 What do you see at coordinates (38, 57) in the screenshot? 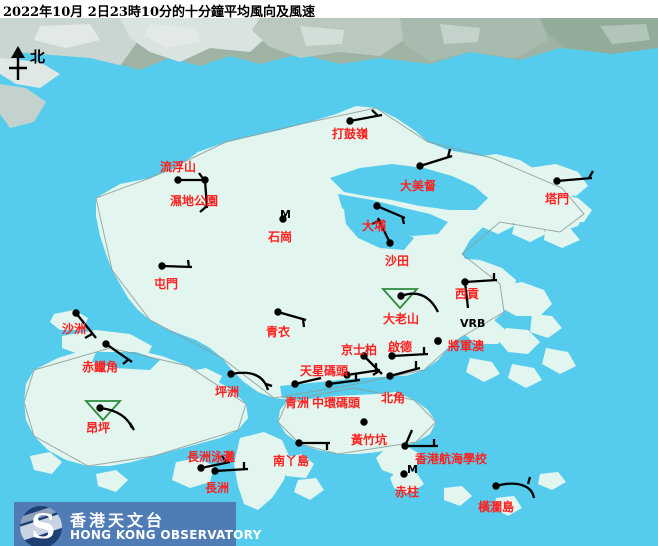
I see `compass-north-label: 北` at bounding box center [38, 57].